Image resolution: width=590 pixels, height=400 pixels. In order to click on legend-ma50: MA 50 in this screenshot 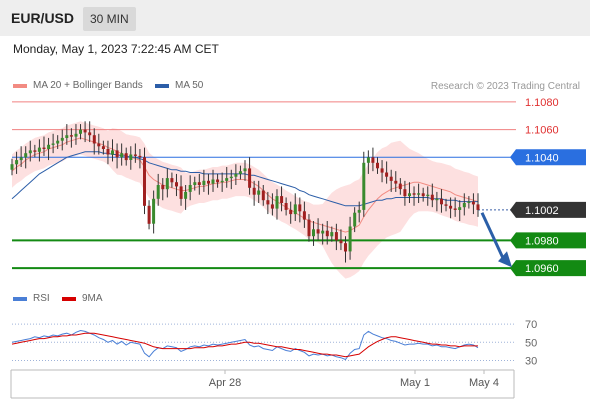, I will do `click(179, 85)`.